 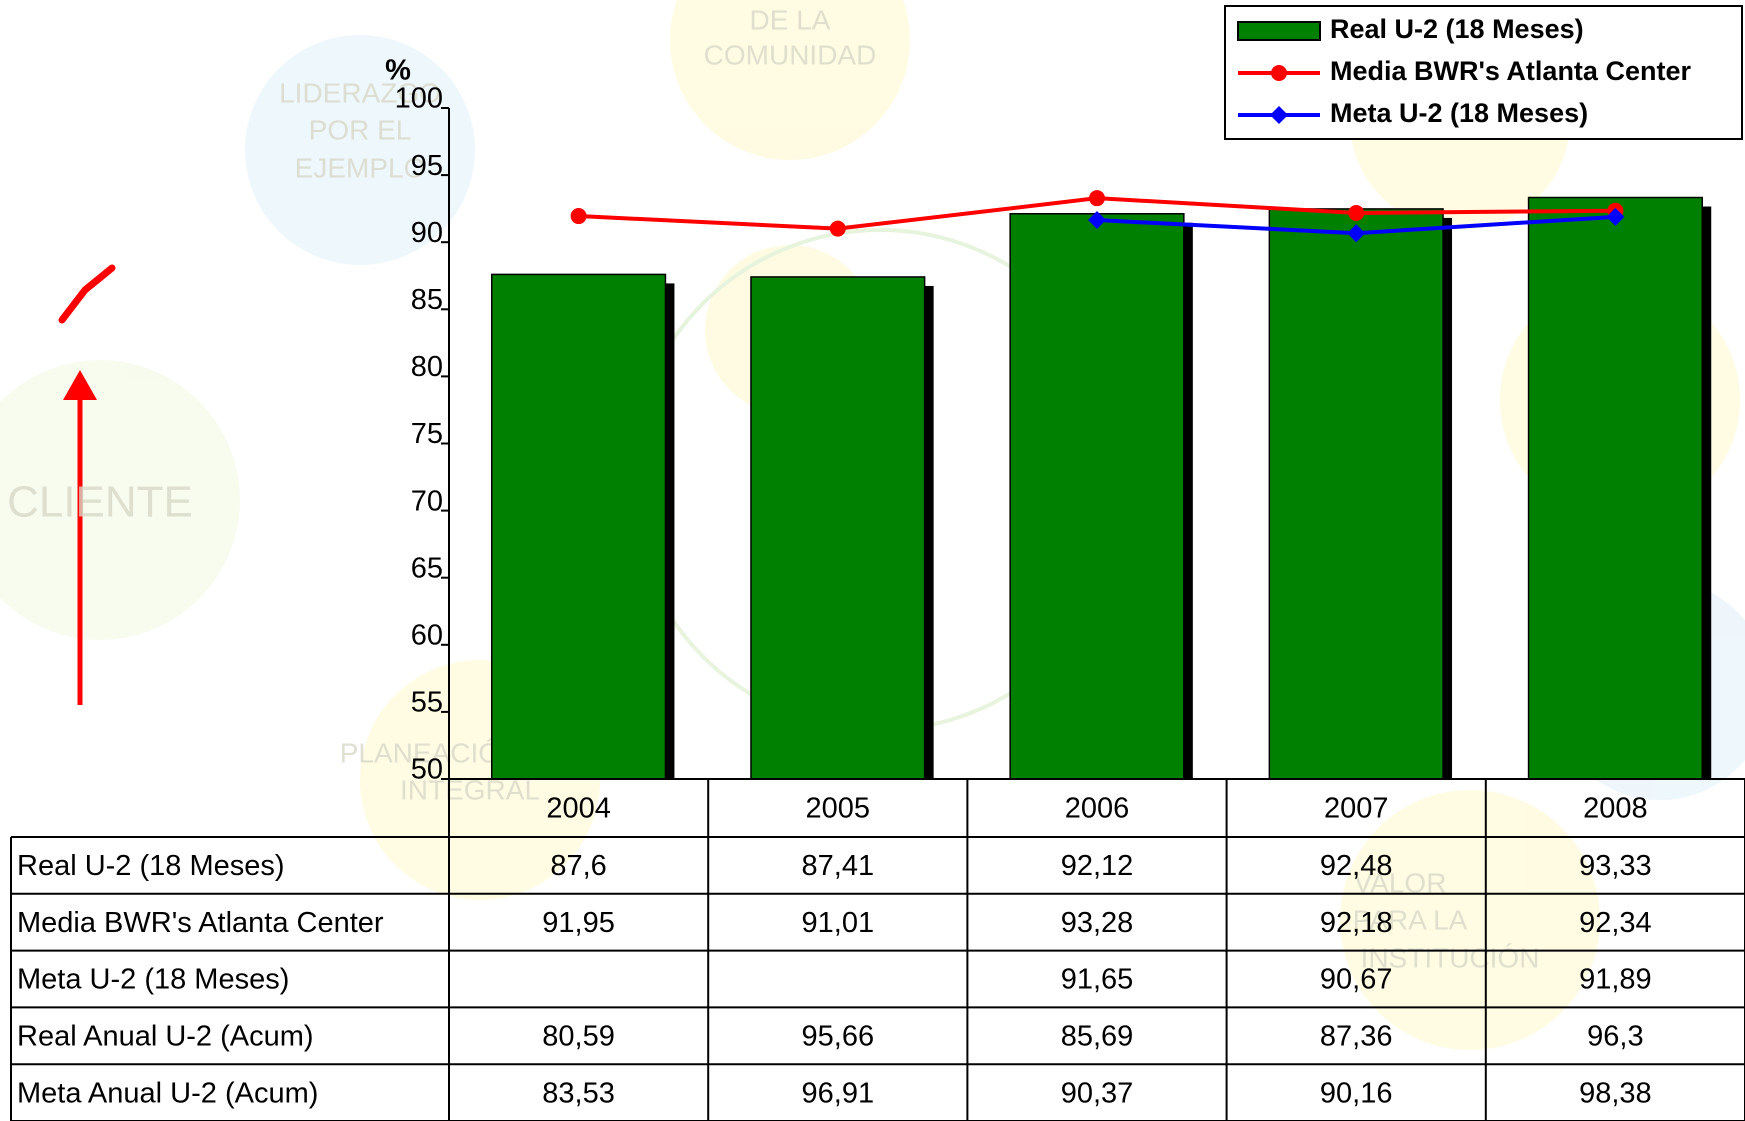 I want to click on y-tick-label: 55, so click(x=427, y=703).